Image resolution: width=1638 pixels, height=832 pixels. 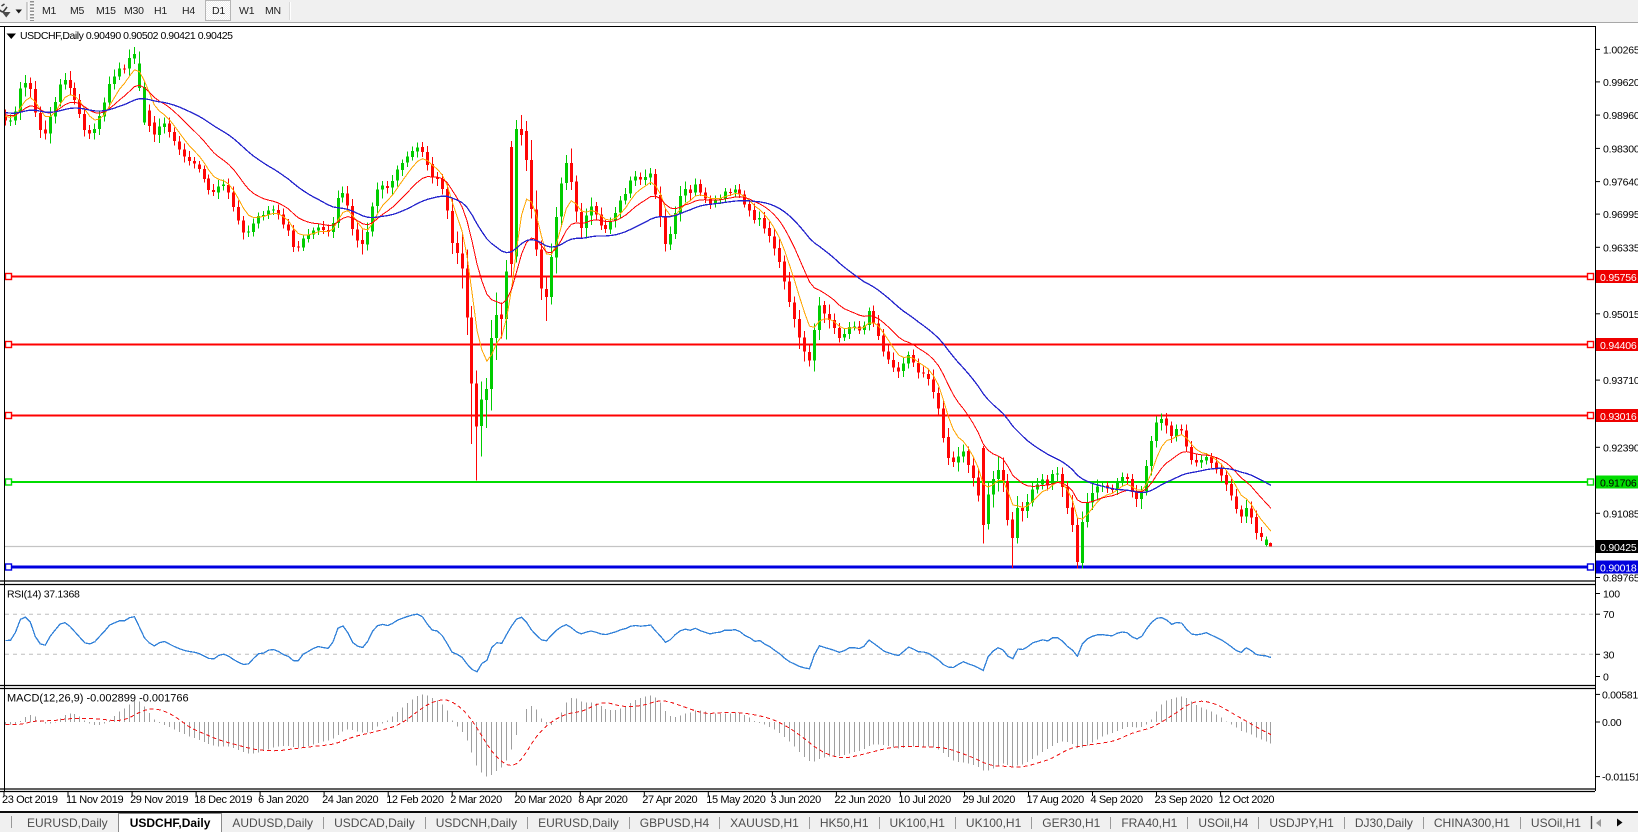 What do you see at coordinates (1056, 800) in the screenshot?
I see `svg-text: 17 Aug 2020` at bounding box center [1056, 800].